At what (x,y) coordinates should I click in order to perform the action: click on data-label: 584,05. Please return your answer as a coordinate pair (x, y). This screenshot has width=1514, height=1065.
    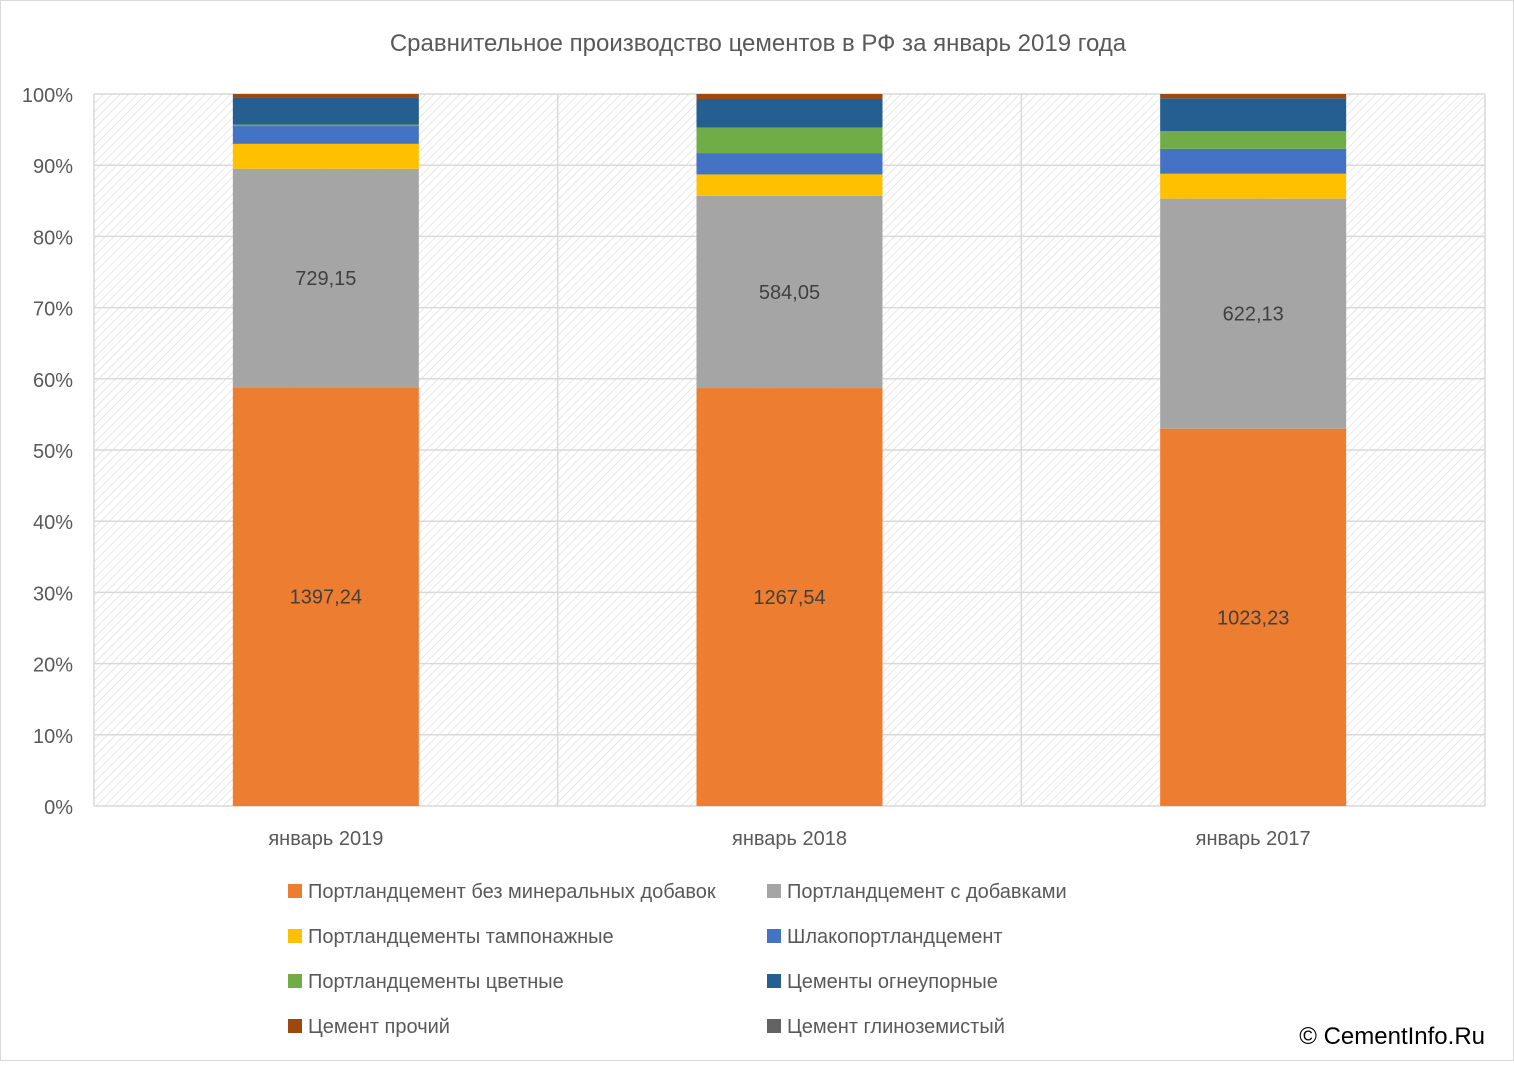
    Looking at the image, I should click on (789, 293).